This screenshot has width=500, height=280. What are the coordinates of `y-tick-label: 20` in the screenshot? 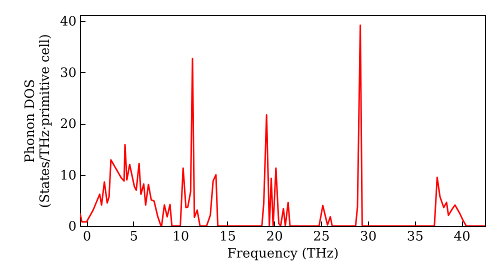 It's located at (68, 124).